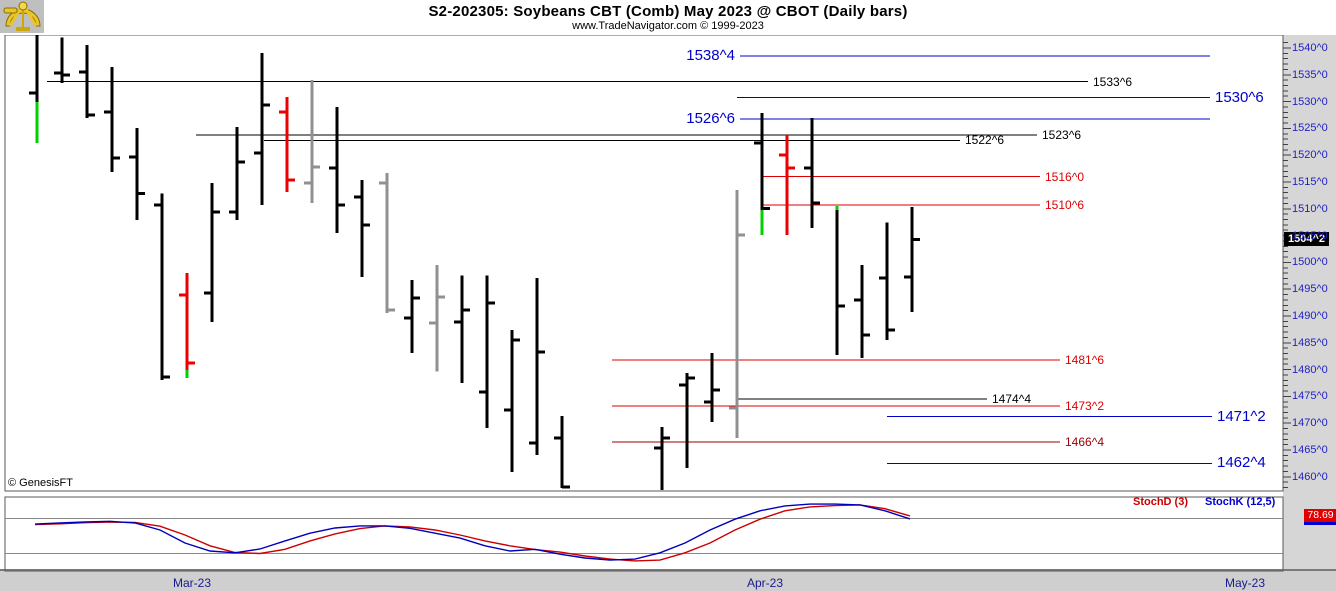 The height and width of the screenshot is (591, 1336). I want to click on price-axis-label: 1470^0, so click(1310, 423).